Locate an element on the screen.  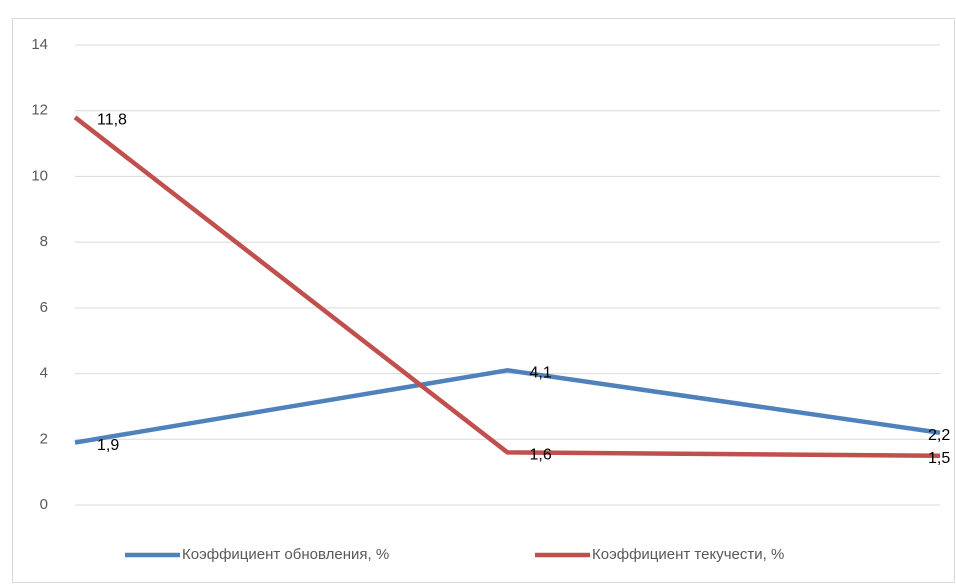
y-tick-label: 2 is located at coordinates (44, 438).